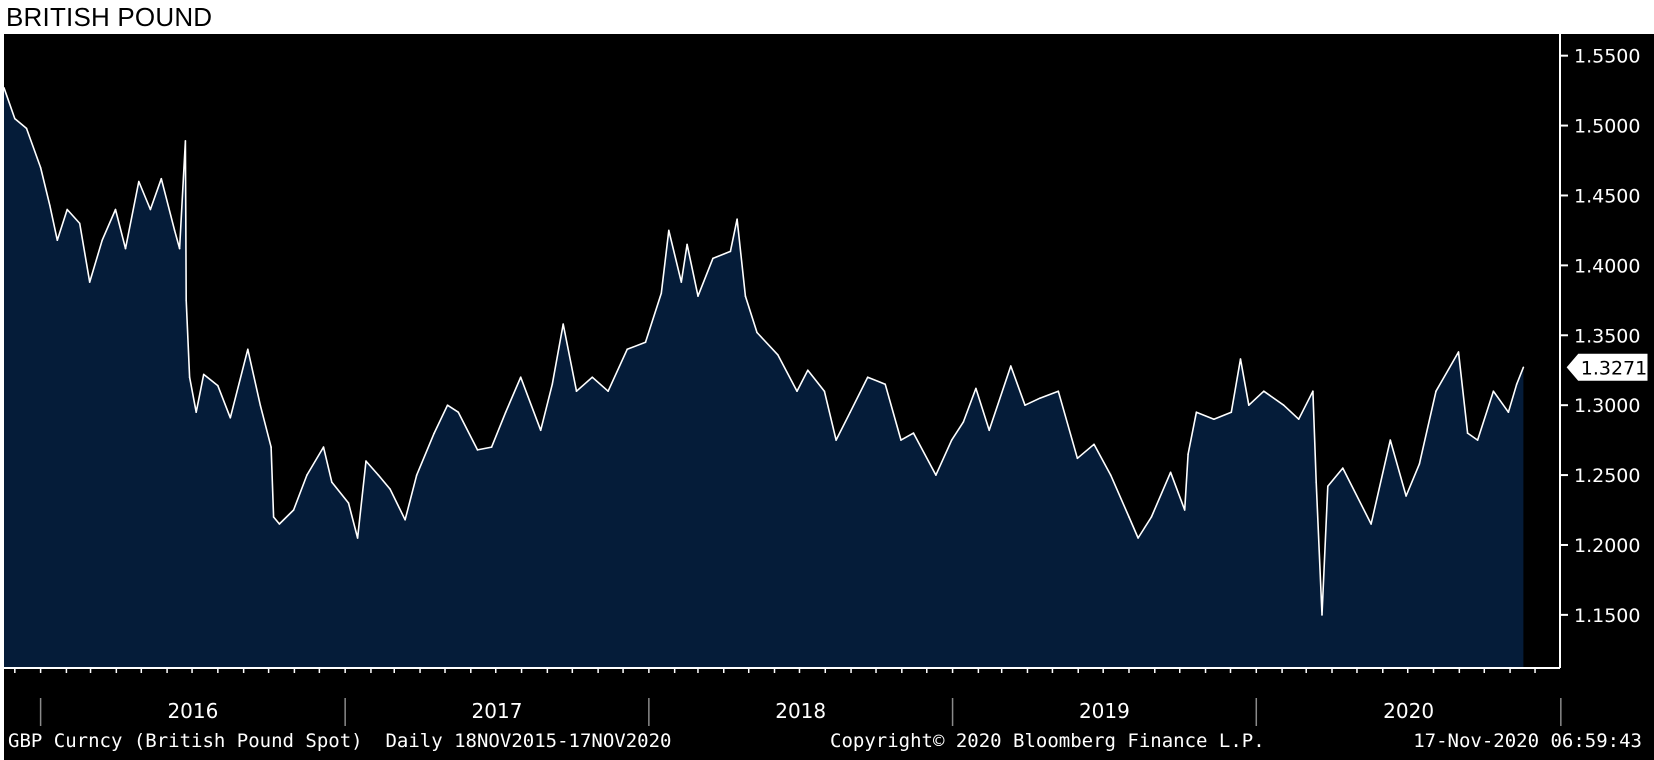 This screenshot has width=1654, height=760. I want to click on chart-title: BRITISH POUND, so click(109, 17).